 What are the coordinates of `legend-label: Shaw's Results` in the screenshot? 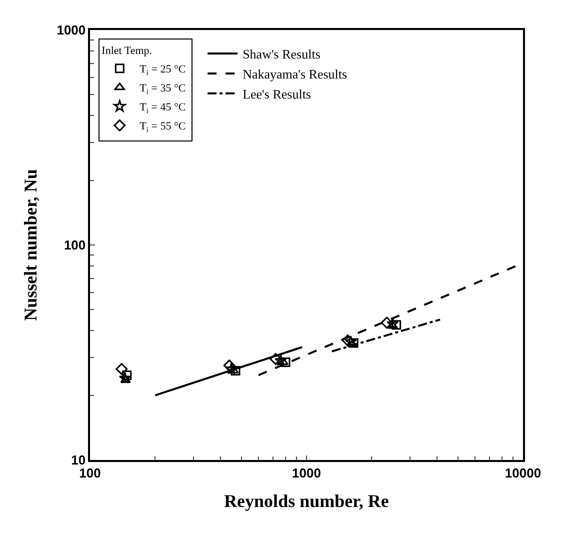 It's located at (281, 54).